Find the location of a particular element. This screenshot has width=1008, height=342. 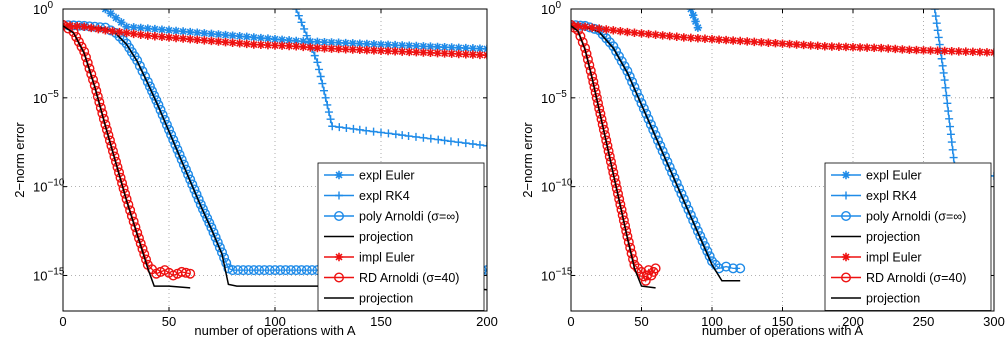

legend-item: expl RK4 is located at coordinates (367, 196).